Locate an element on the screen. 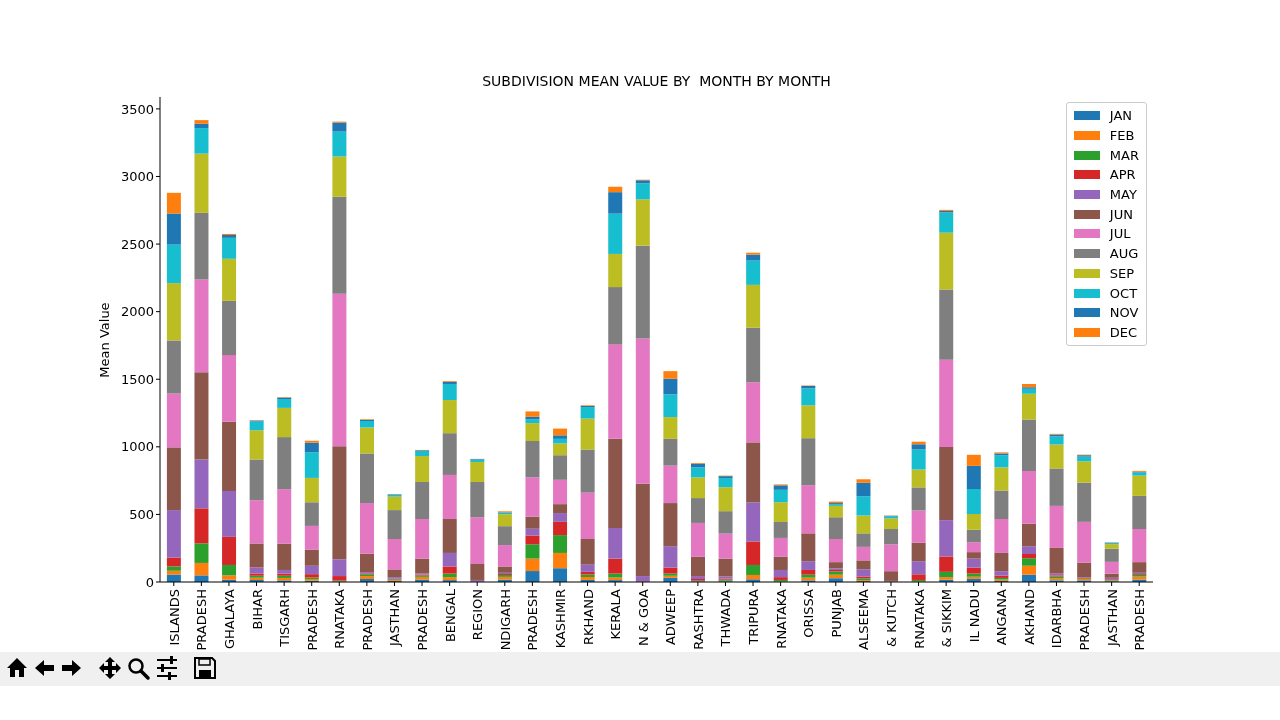 This screenshot has width=1280, height=720. y-tick-label: 2500 is located at coordinates (137, 244).